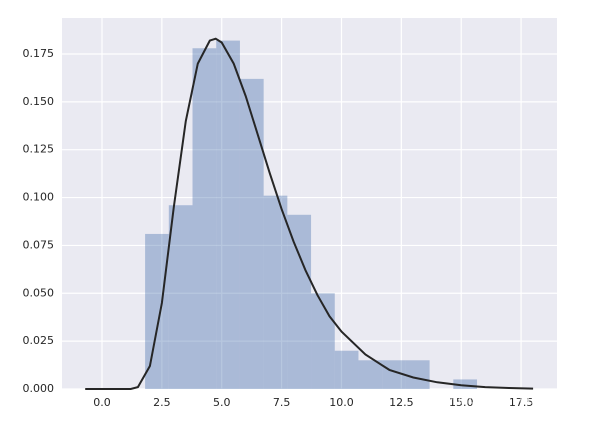  Describe the element at coordinates (39, 197) in the screenshot. I see `y-tick-label: 0.100` at that location.